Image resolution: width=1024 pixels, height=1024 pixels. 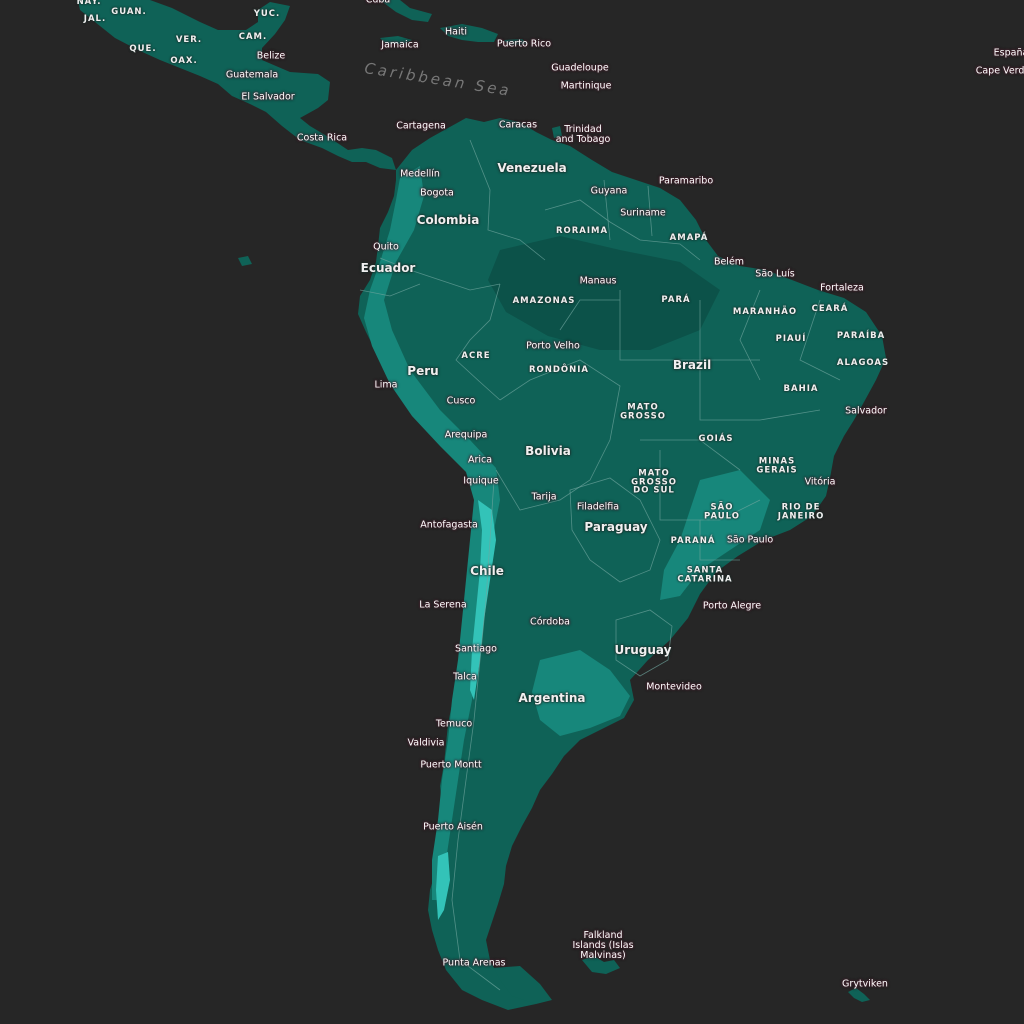 I want to click on country-label: Guadeloupe, so click(x=580, y=68).